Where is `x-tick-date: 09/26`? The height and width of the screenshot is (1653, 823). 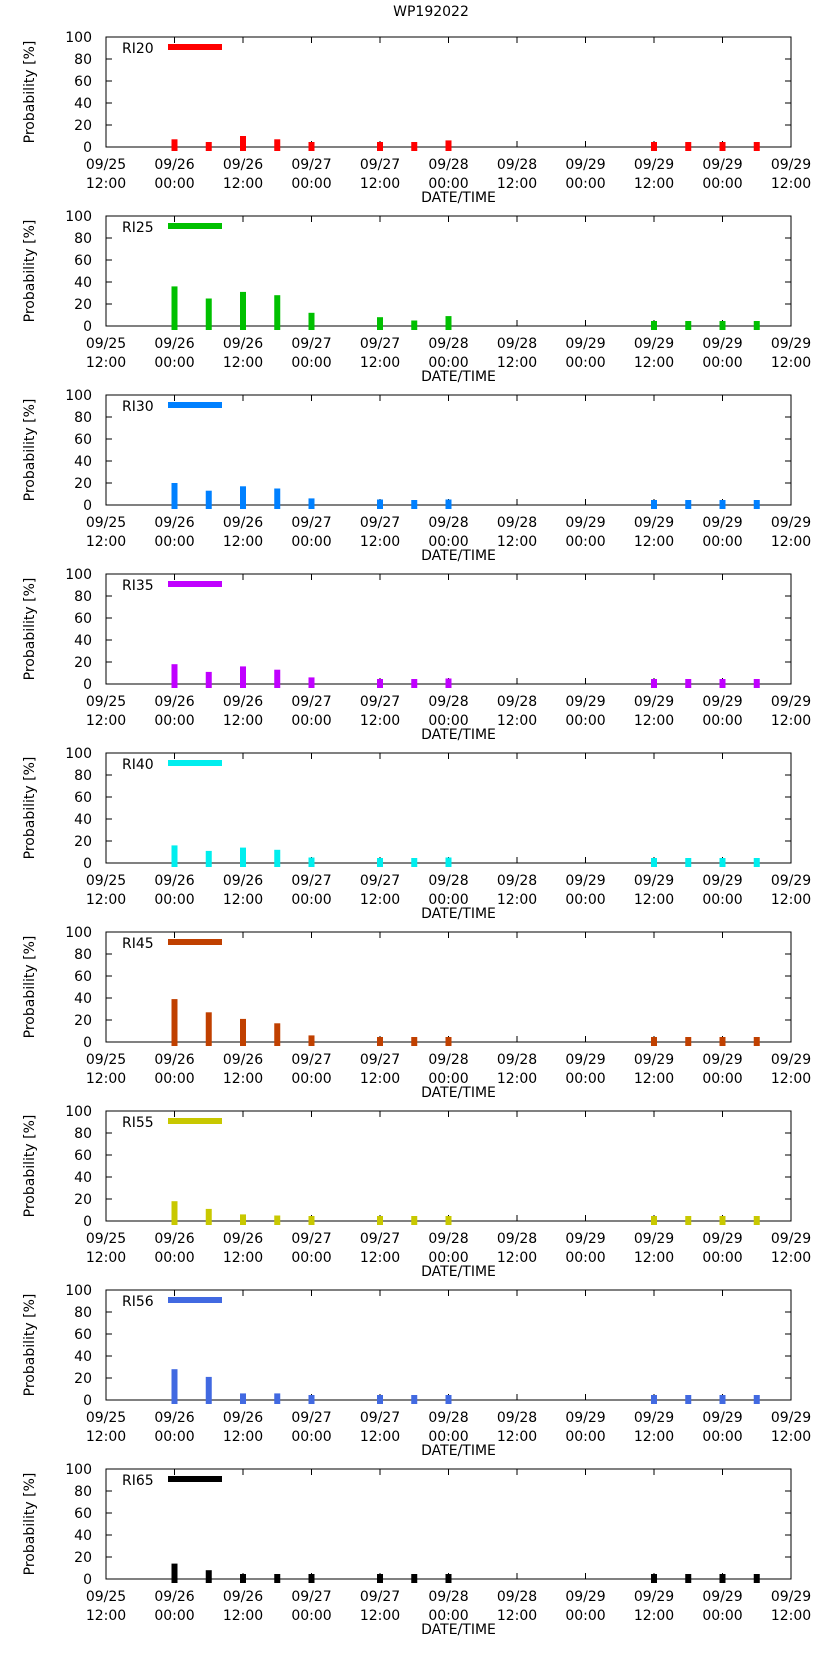
x-tick-date: 09/26 is located at coordinates (243, 1418).